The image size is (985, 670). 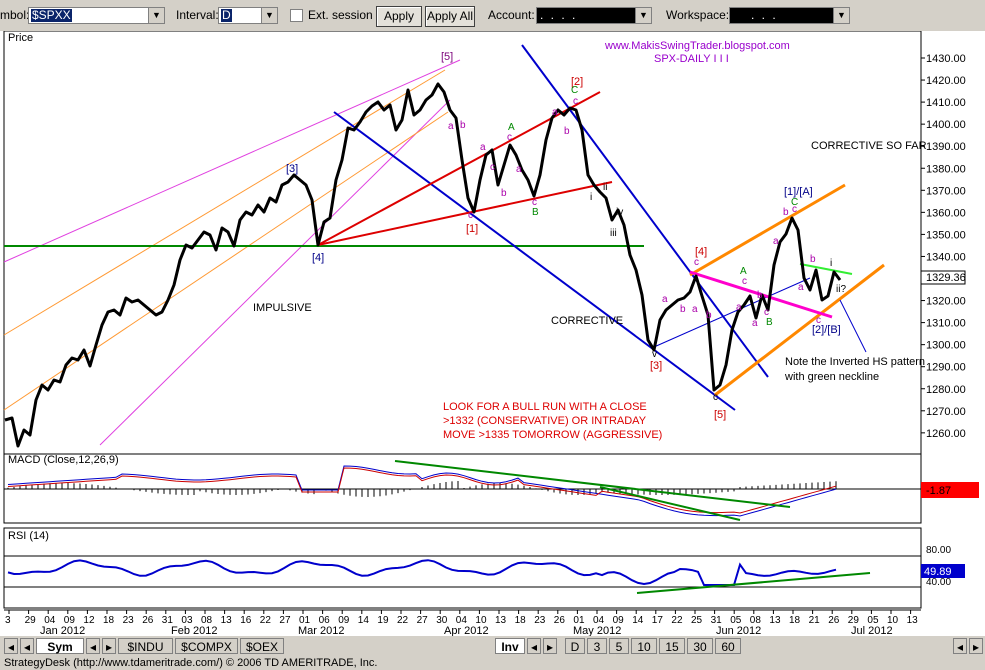 What do you see at coordinates (789, 15) in the screenshot?
I see `workspace-combo: . . . ▼` at bounding box center [789, 15].